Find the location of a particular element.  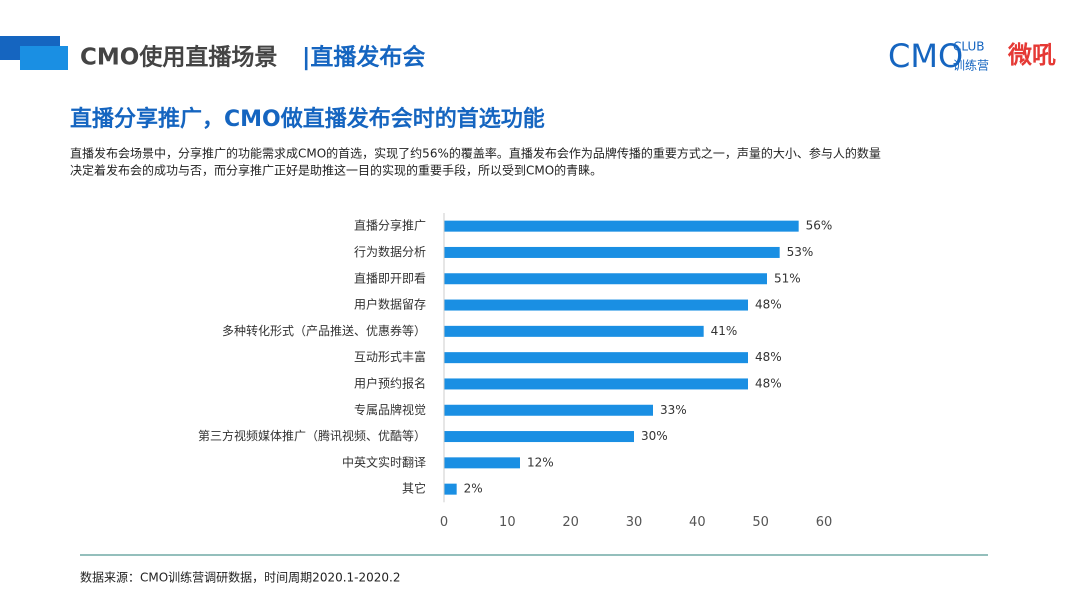

header-bar-accent is located at coordinates (44, 58).